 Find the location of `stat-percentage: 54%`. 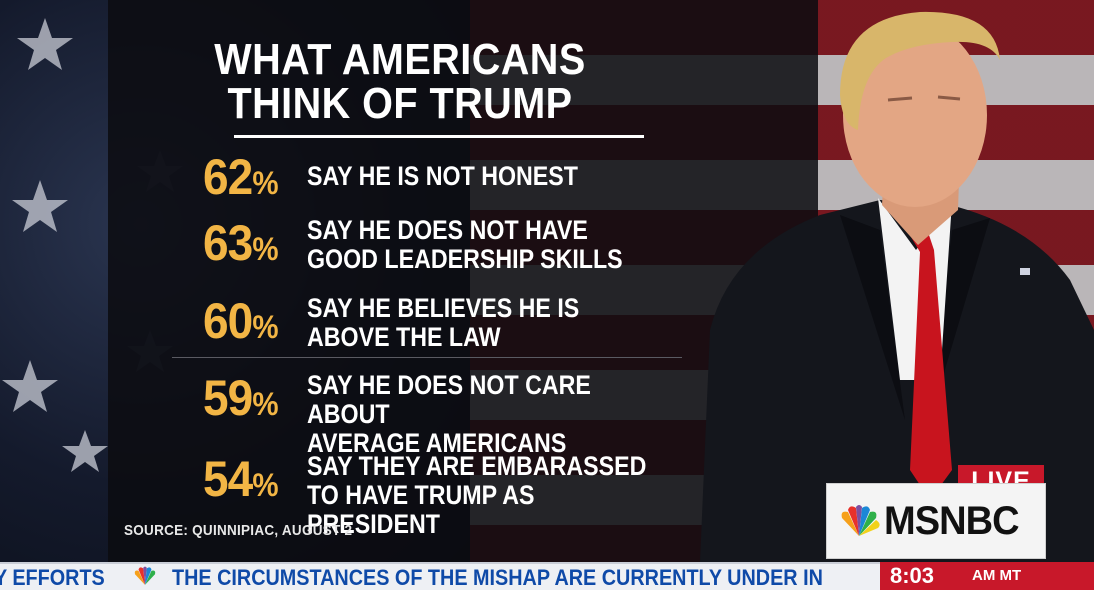

stat-percentage: 54% is located at coordinates (241, 481).